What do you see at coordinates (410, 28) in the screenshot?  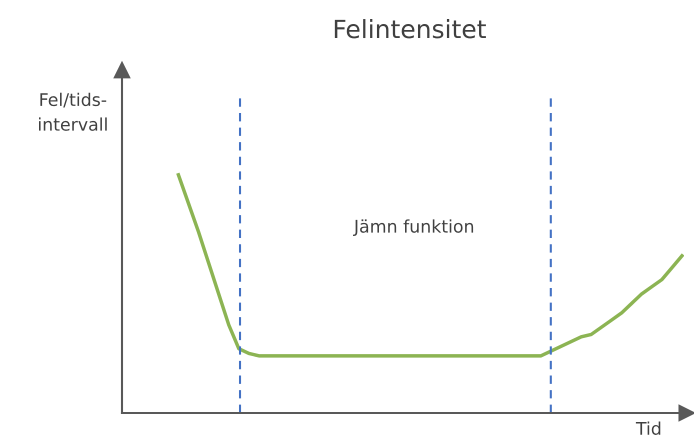 I see `chart-title: Felintensitet` at bounding box center [410, 28].